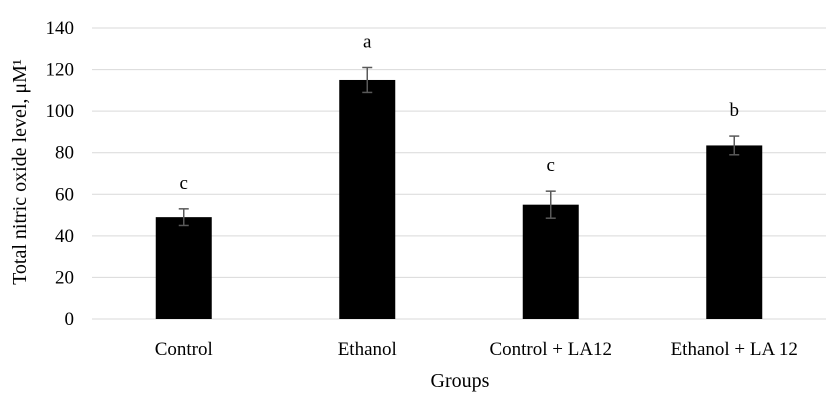  Describe the element at coordinates (70, 319) in the screenshot. I see `y-tick-label: 0` at that location.